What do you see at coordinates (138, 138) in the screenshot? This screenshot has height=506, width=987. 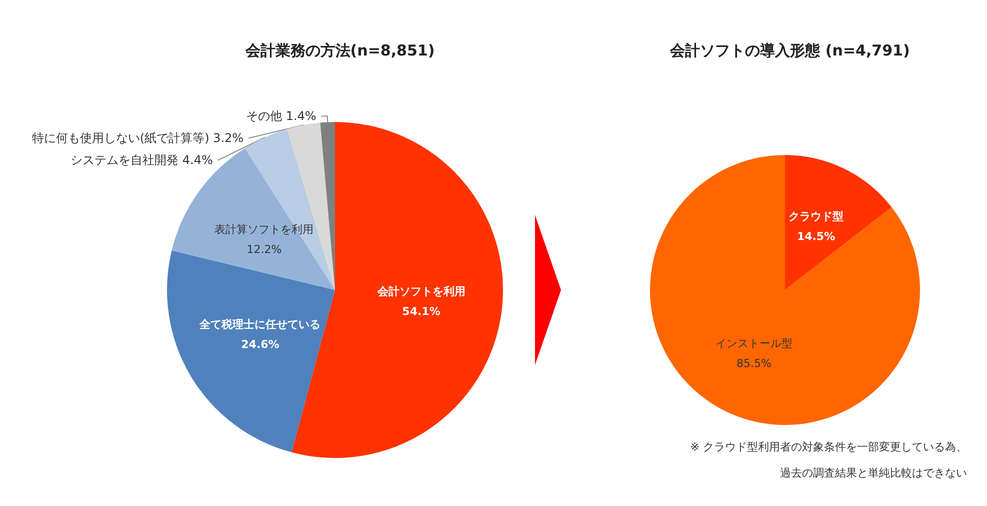 I see `slice-label: 特に何も使用しない(紙で計算等) 3.2%` at bounding box center [138, 138].